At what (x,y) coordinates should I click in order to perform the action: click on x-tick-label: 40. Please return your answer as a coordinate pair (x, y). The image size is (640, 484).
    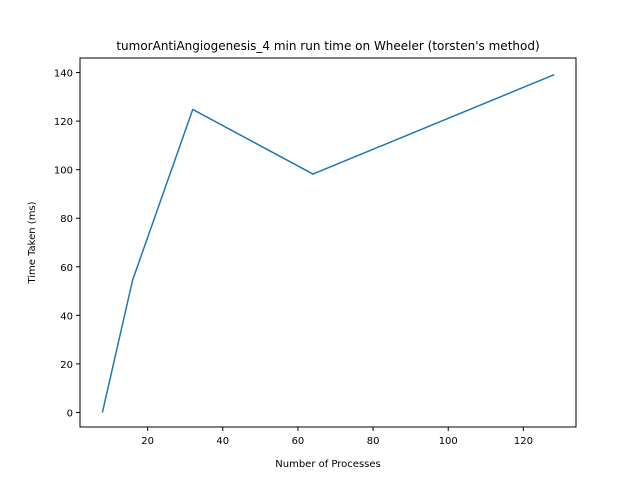
    Looking at the image, I should click on (222, 441).